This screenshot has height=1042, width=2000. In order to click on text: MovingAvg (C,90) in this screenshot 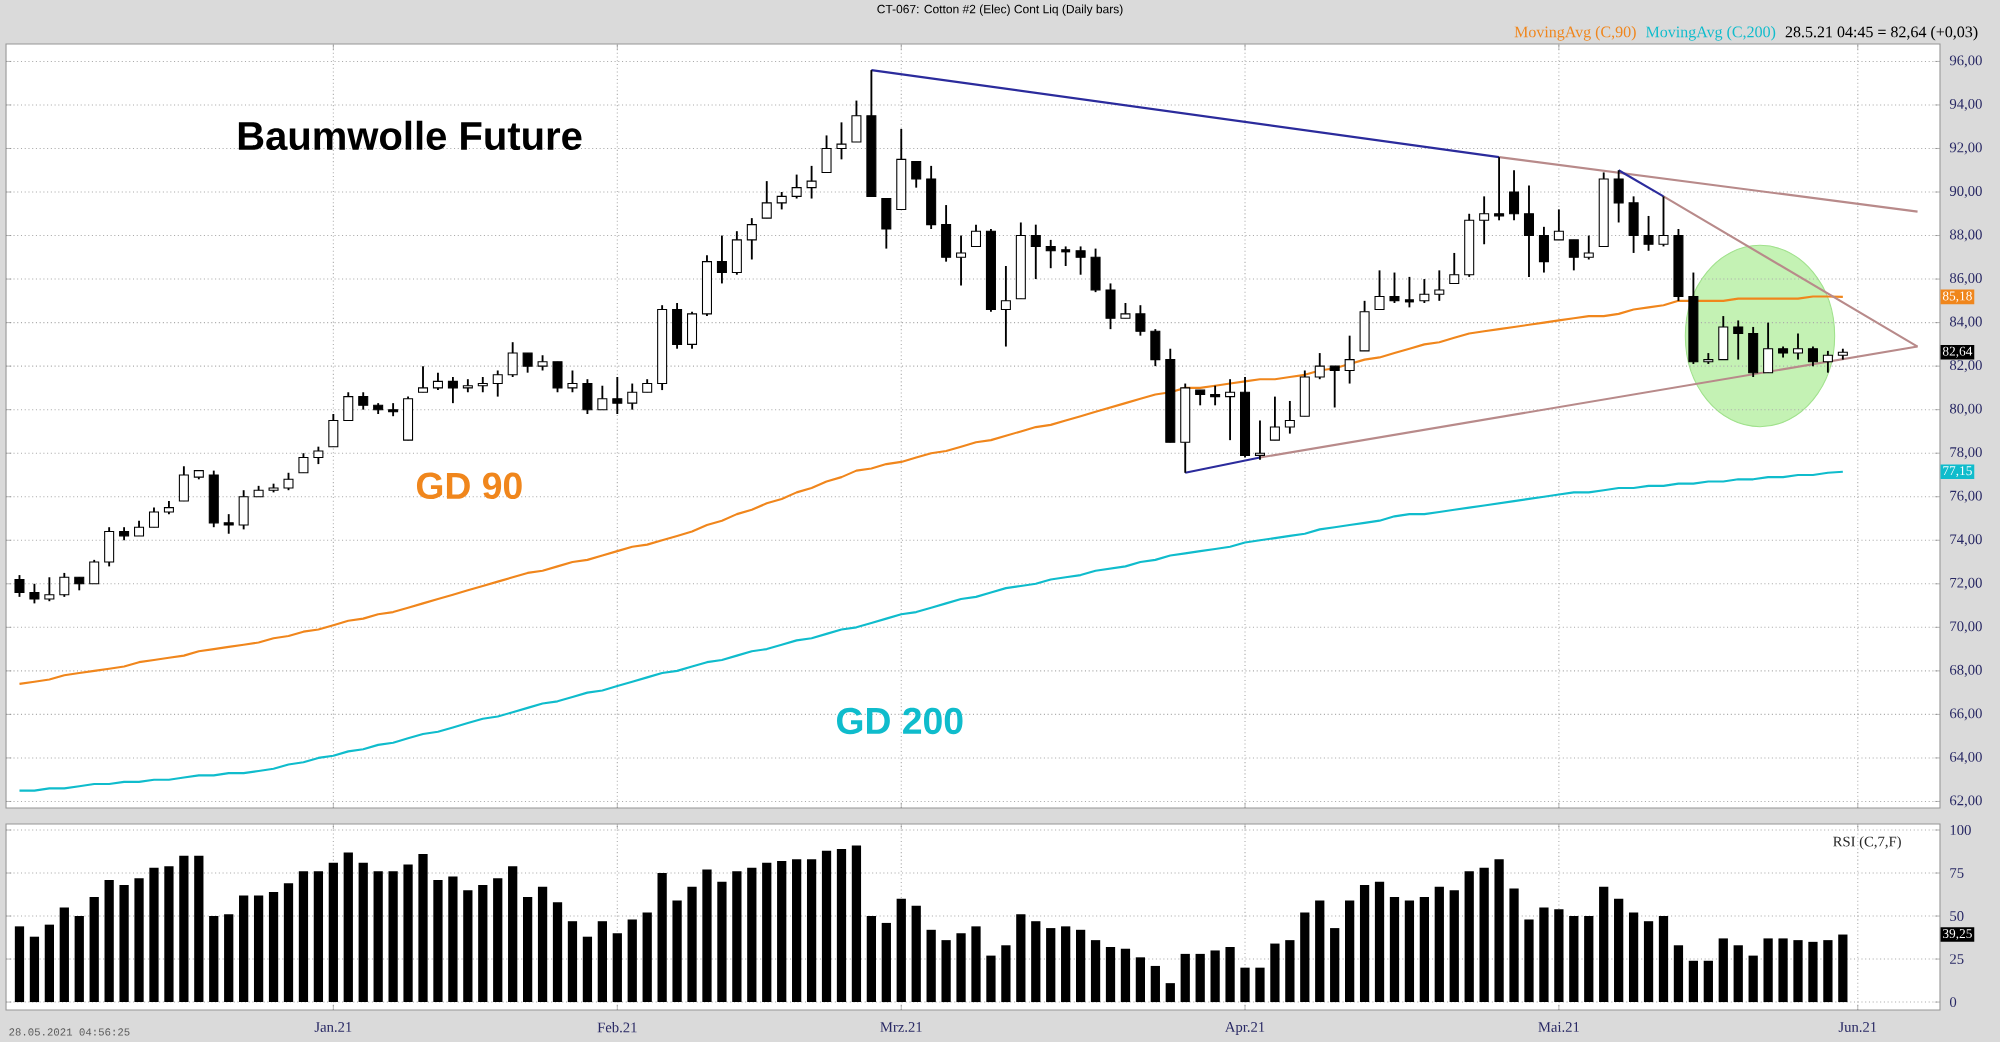, I will do `click(1575, 33)`.